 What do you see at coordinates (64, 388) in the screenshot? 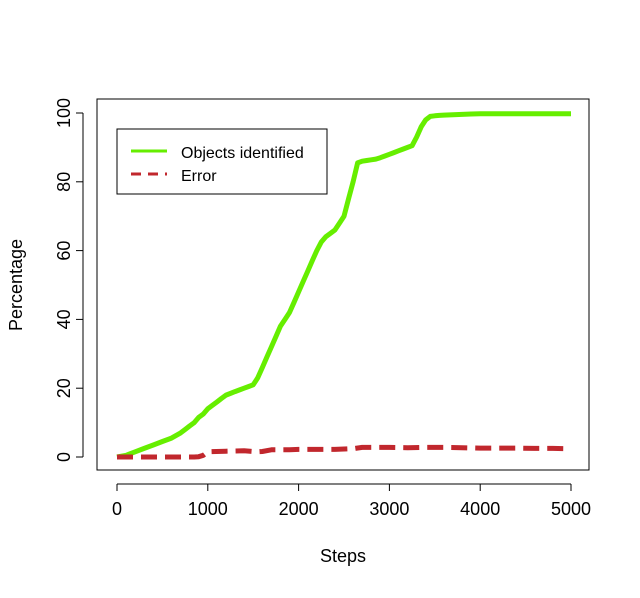
I see `y-tick-label: 20` at bounding box center [64, 388].